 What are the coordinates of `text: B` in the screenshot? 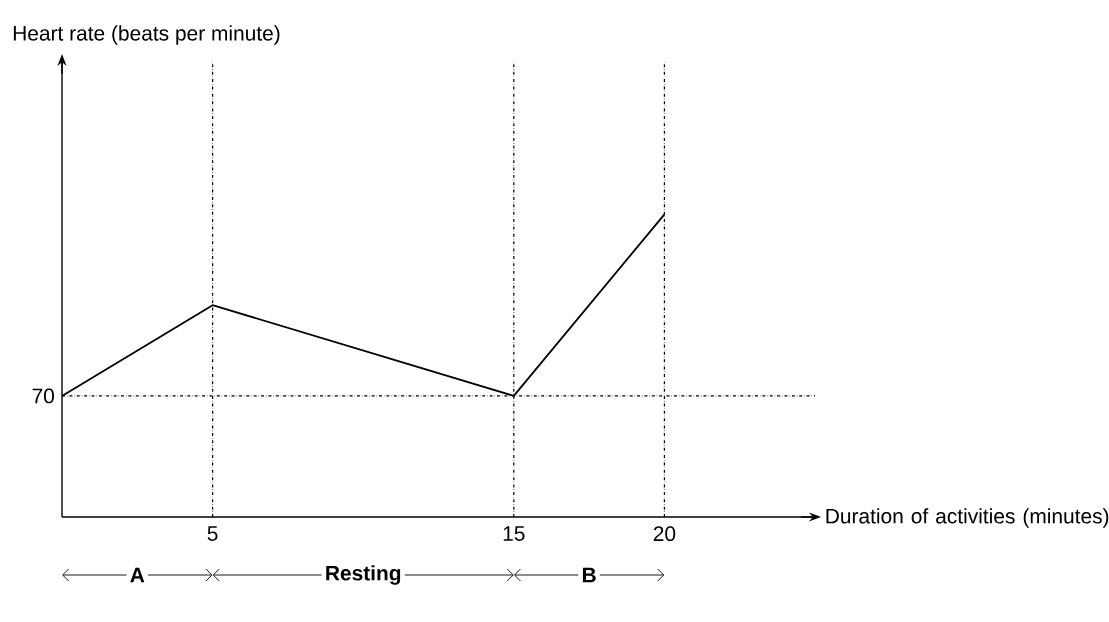 It's located at (589, 575).